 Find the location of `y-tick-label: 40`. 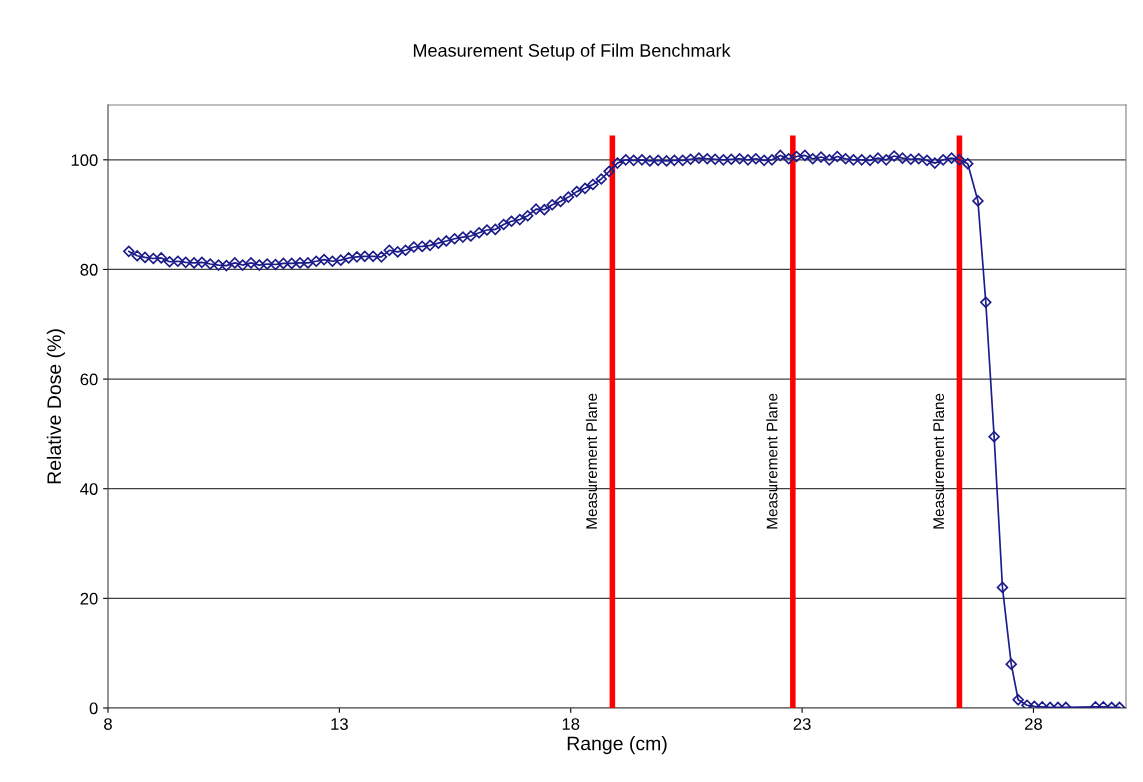

y-tick-label: 40 is located at coordinates (89, 489).